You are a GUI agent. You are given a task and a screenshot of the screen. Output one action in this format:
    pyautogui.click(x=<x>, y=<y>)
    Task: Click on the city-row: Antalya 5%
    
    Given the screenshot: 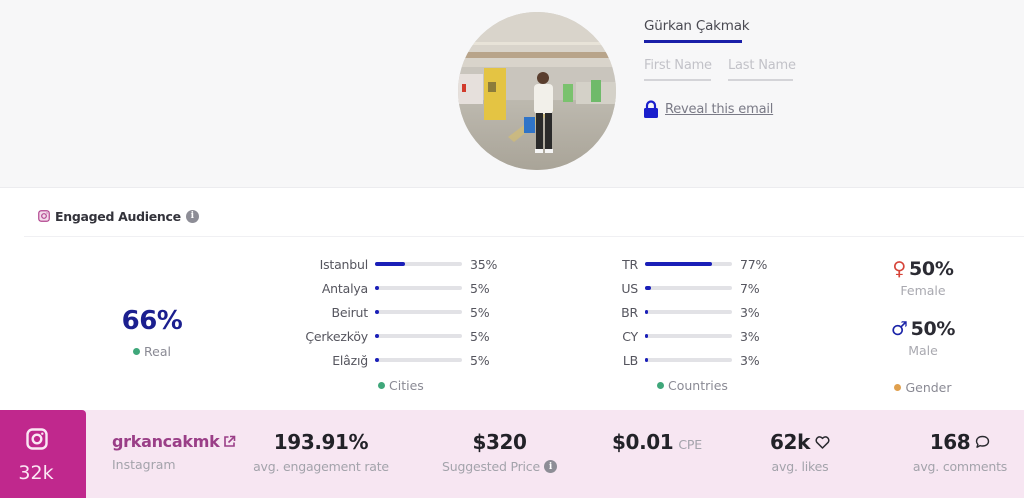 What is the action you would take?
    pyautogui.click(x=395, y=288)
    